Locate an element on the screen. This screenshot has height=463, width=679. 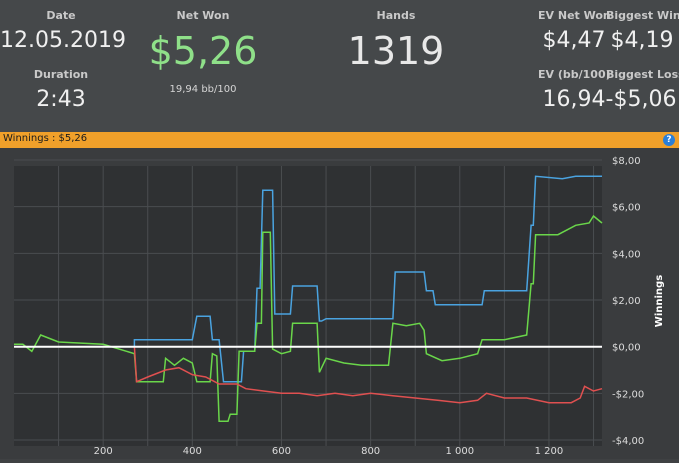
duration-value: 2:43 is located at coordinates (61, 99).